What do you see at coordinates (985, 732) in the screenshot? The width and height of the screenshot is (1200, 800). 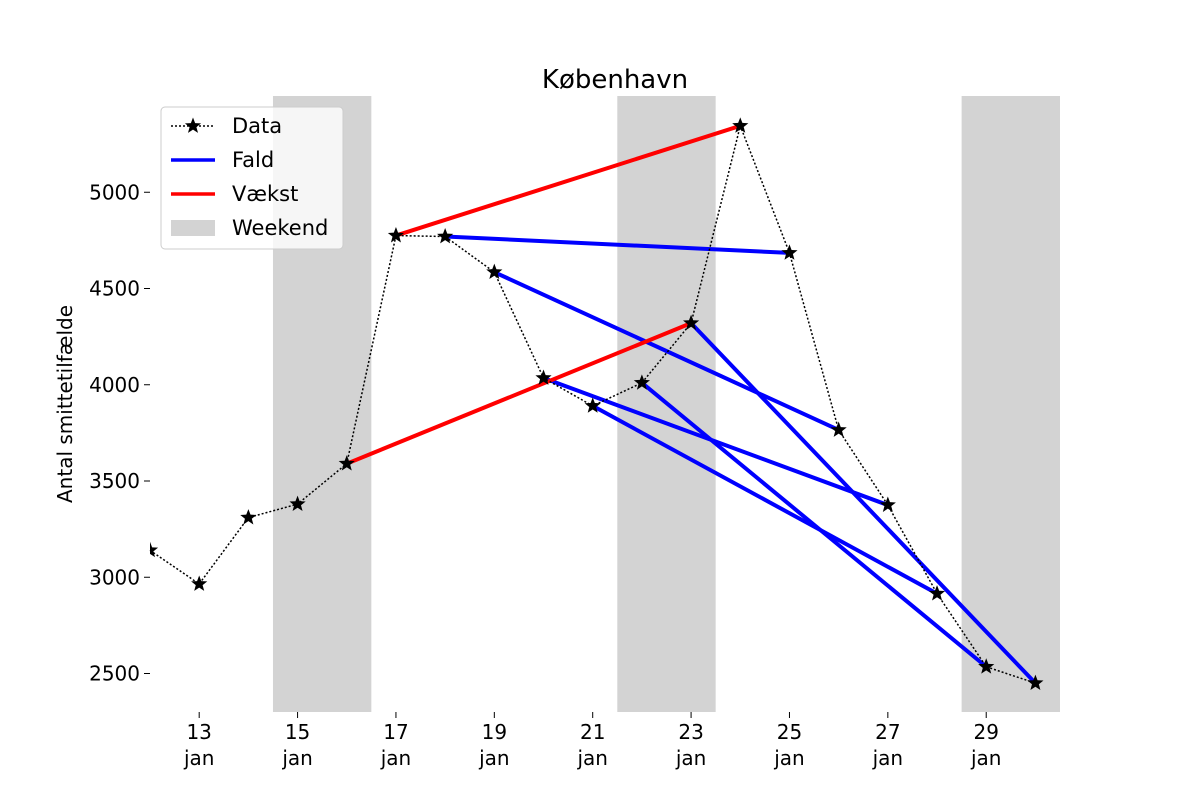 I see `x-tick-label-8: 29` at bounding box center [985, 732].